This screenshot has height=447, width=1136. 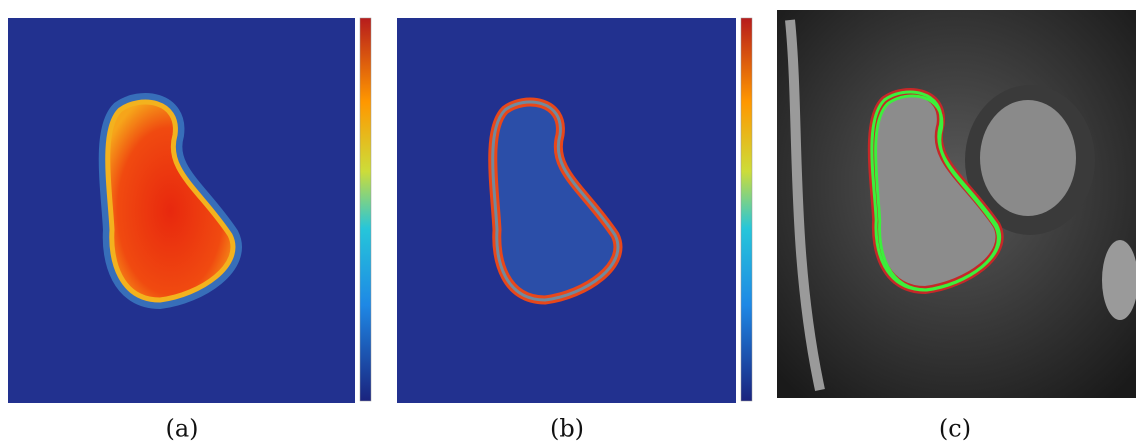 I want to click on ventricle, so click(x=1028, y=158).